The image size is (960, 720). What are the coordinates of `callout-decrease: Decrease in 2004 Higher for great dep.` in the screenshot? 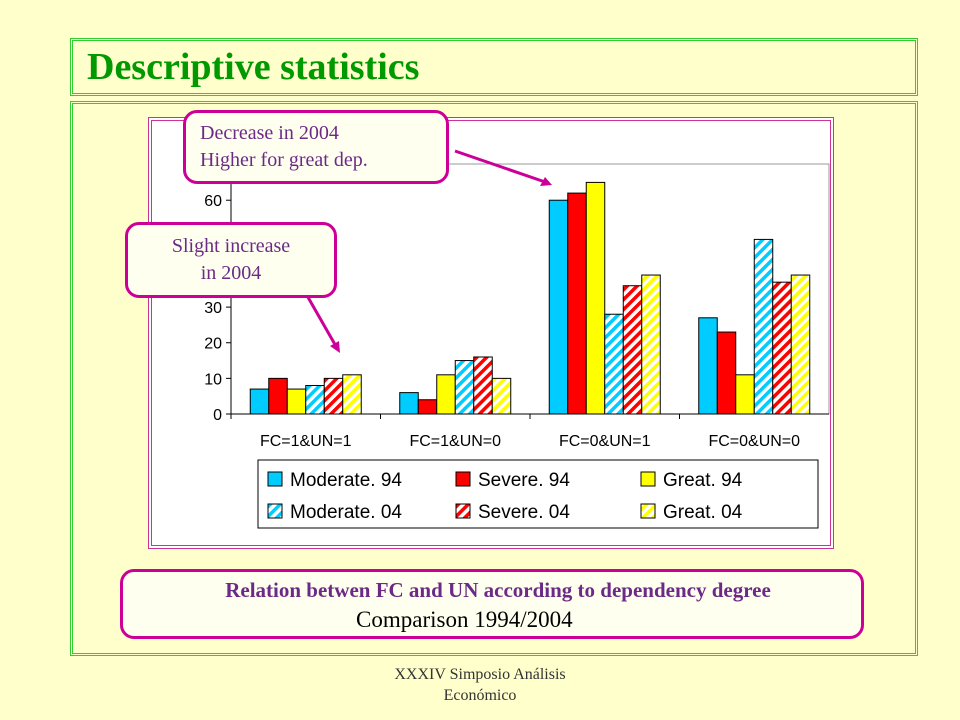 It's located at (316, 147).